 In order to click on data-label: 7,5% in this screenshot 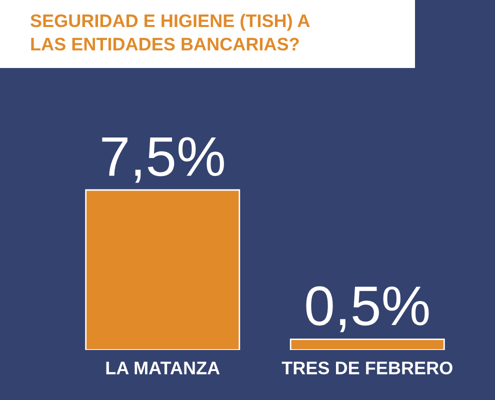, I will do `click(163, 160)`.